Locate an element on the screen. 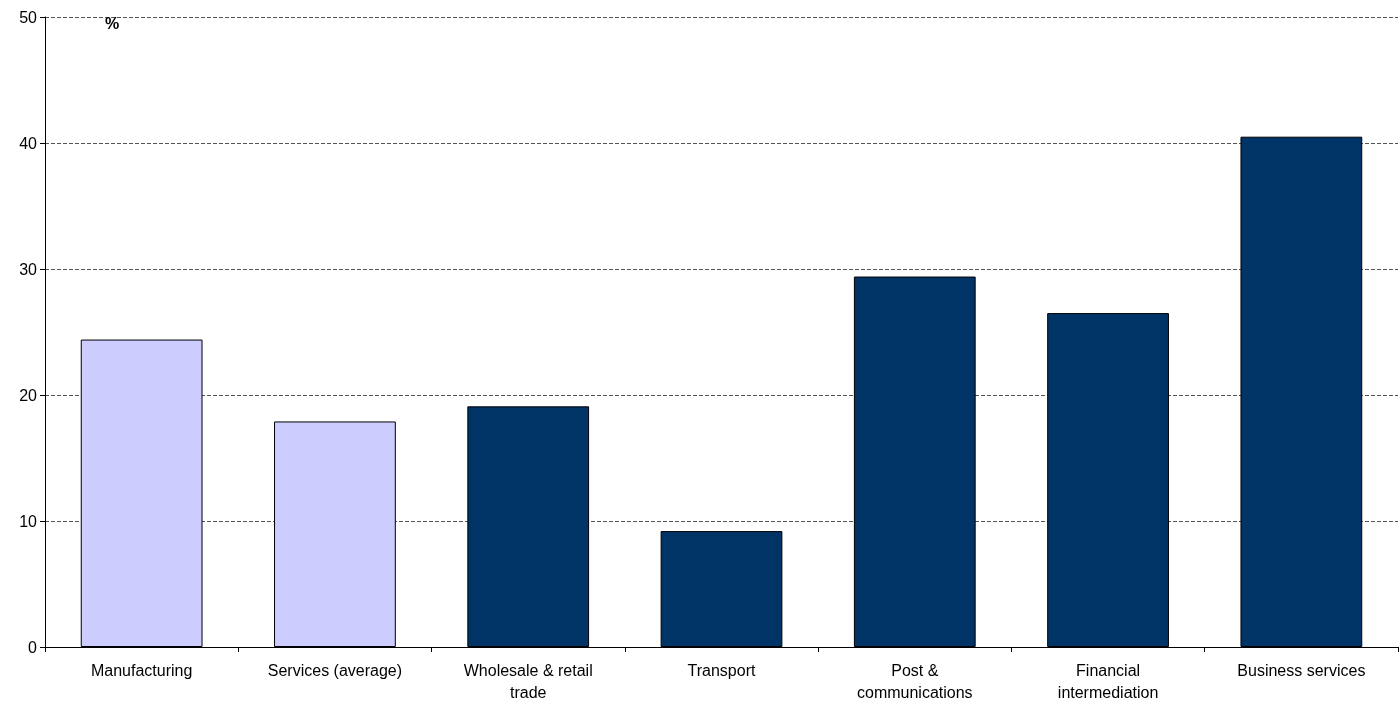 This screenshot has width=1399, height=712. x-tick-label: Wholesale & retail trade is located at coordinates (528, 681).